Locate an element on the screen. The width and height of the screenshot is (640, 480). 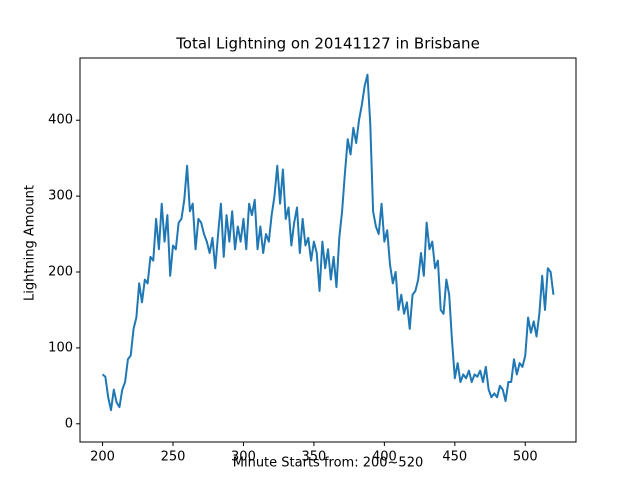
chart-title: Total Lightning on 20141127 in Brisbane is located at coordinates (327, 44).